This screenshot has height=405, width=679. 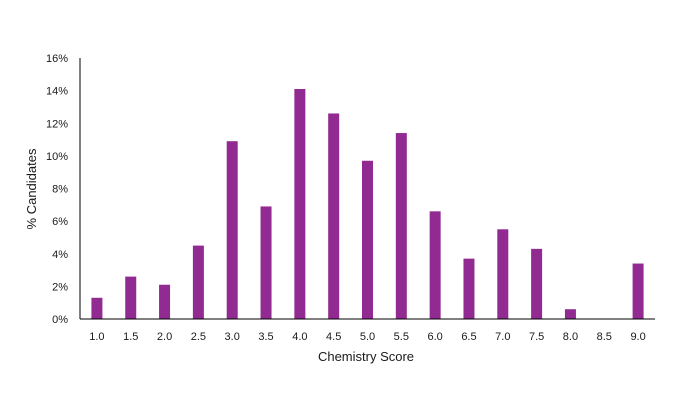 What do you see at coordinates (434, 337) in the screenshot?
I see `x-tick-label: 6.0` at bounding box center [434, 337].